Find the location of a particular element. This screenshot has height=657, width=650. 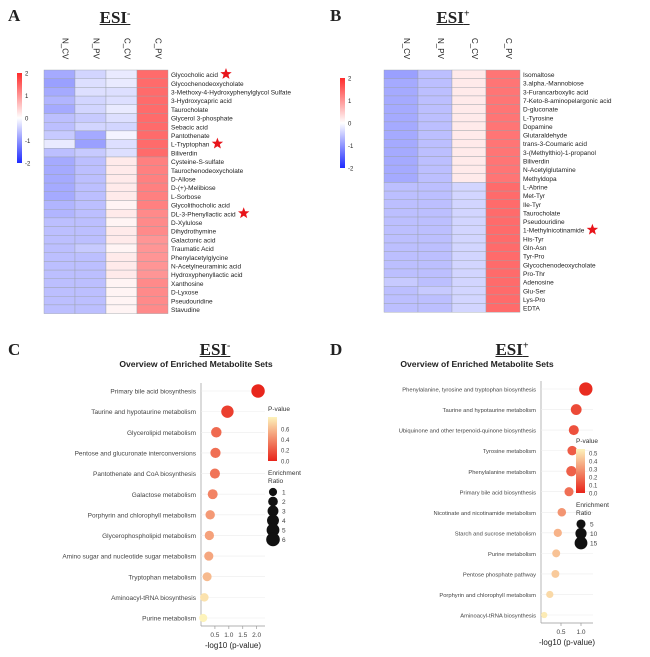

panel-letter-c: C is located at coordinates (14, 349).